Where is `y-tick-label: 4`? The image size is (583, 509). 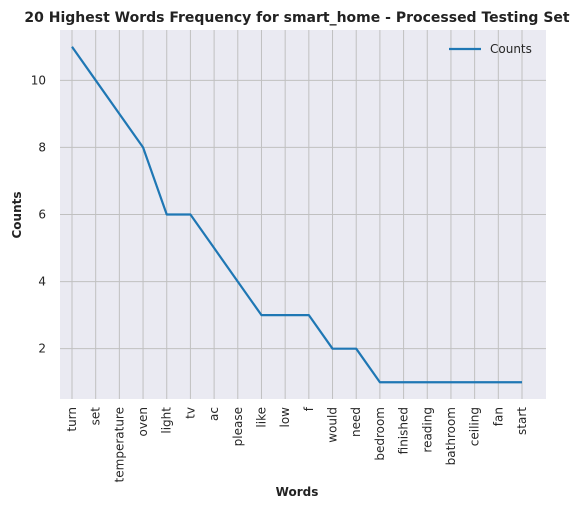
y-tick-label: 4 is located at coordinates (42, 282).